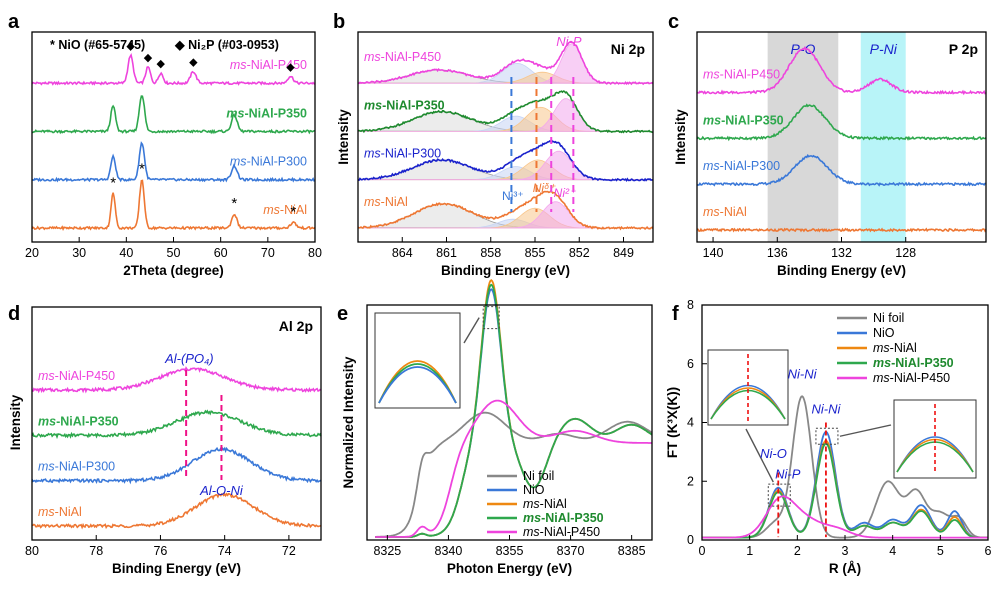 This screenshot has width=995, height=590. Describe the element at coordinates (672, 422) in the screenshot. I see `y-axis-label-f: FT (K³X(K))` at that location.